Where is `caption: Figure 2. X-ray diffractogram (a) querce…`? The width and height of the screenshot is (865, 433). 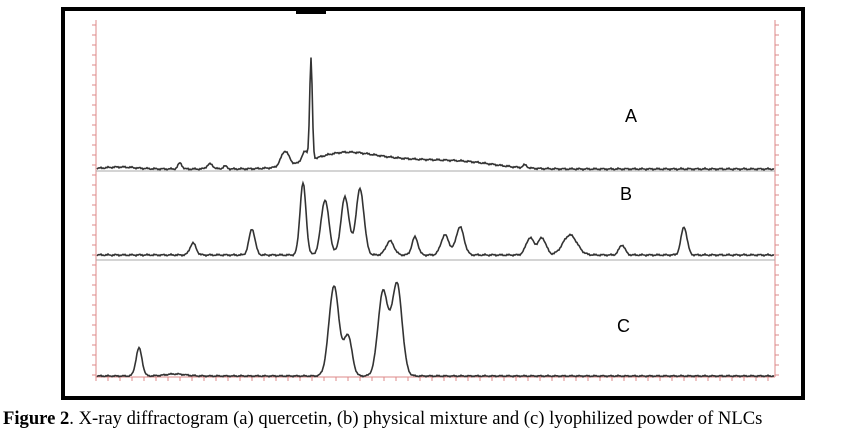 caption: Figure 2. X-ray diffractogram (a) querce… is located at coordinates (382, 419).